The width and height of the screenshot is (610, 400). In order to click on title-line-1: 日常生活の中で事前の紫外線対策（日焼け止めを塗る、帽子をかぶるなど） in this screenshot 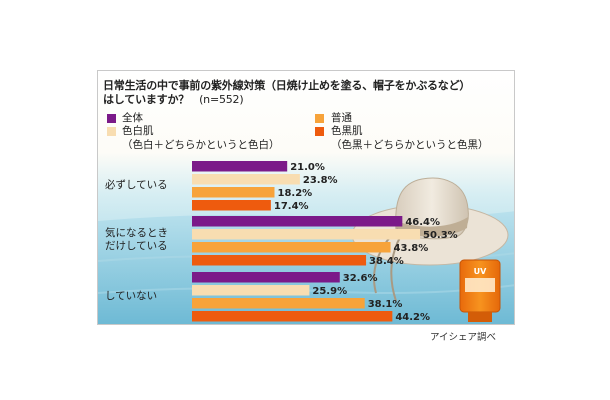, I will do `click(287, 85)`.